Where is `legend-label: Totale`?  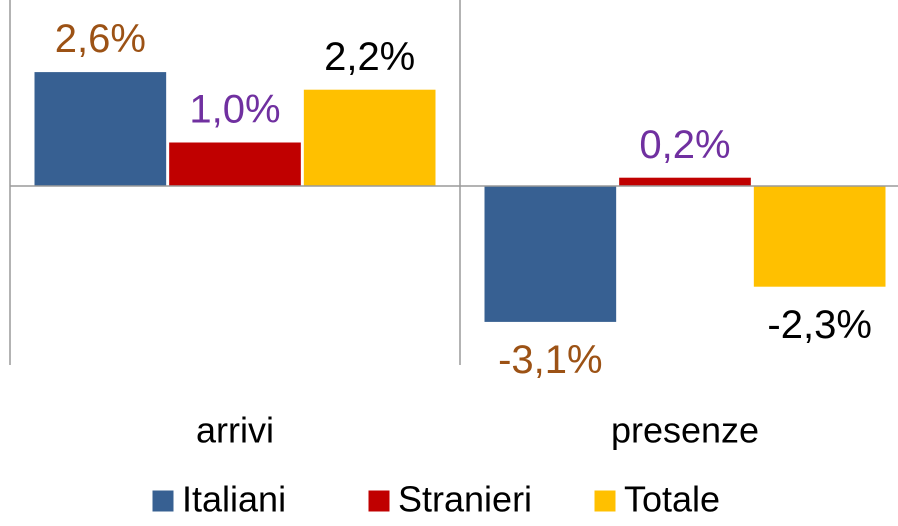
legend-label: Totale is located at coordinates (672, 499).